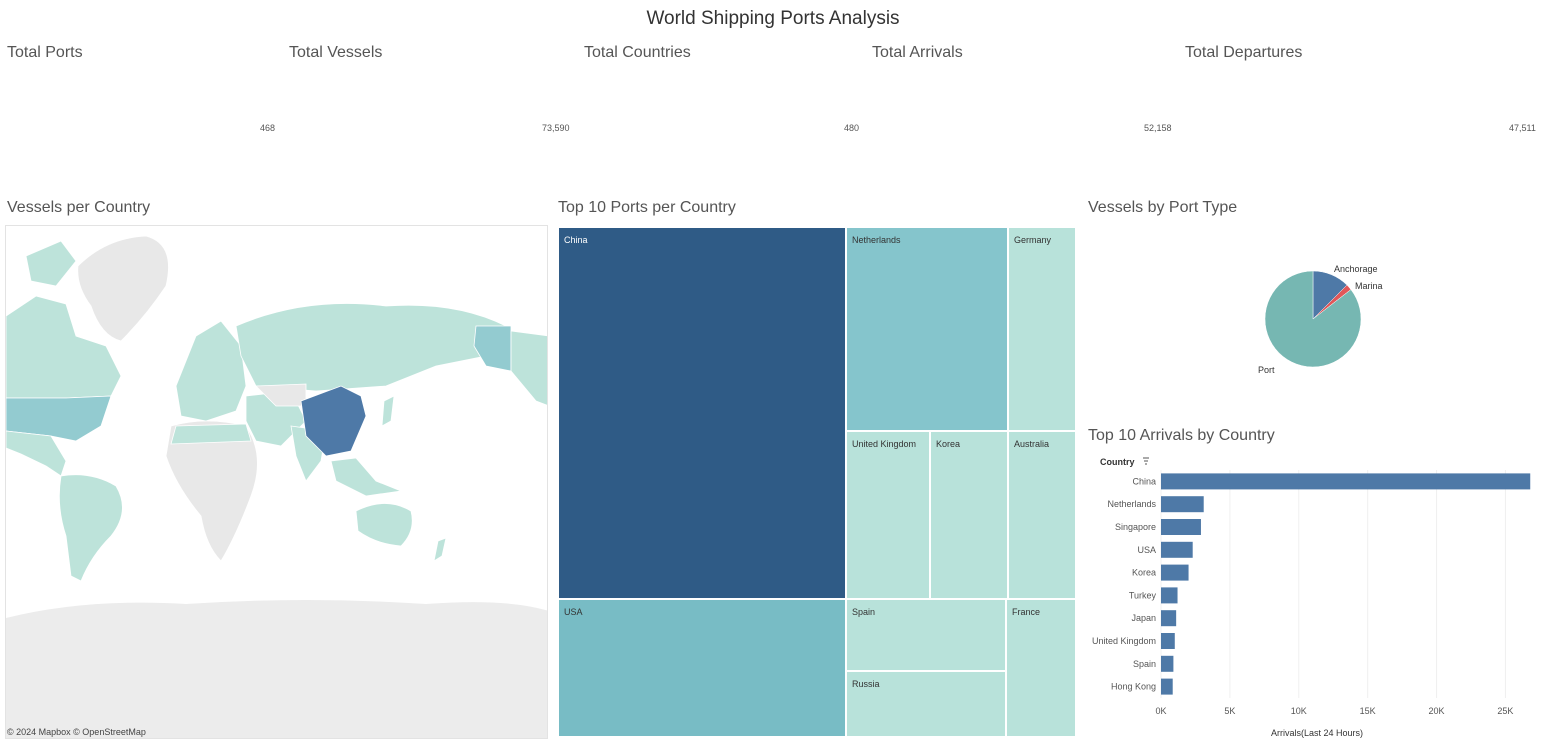  Describe the element at coordinates (1143, 595) in the screenshot. I see `y-category-label: Turkey` at that location.